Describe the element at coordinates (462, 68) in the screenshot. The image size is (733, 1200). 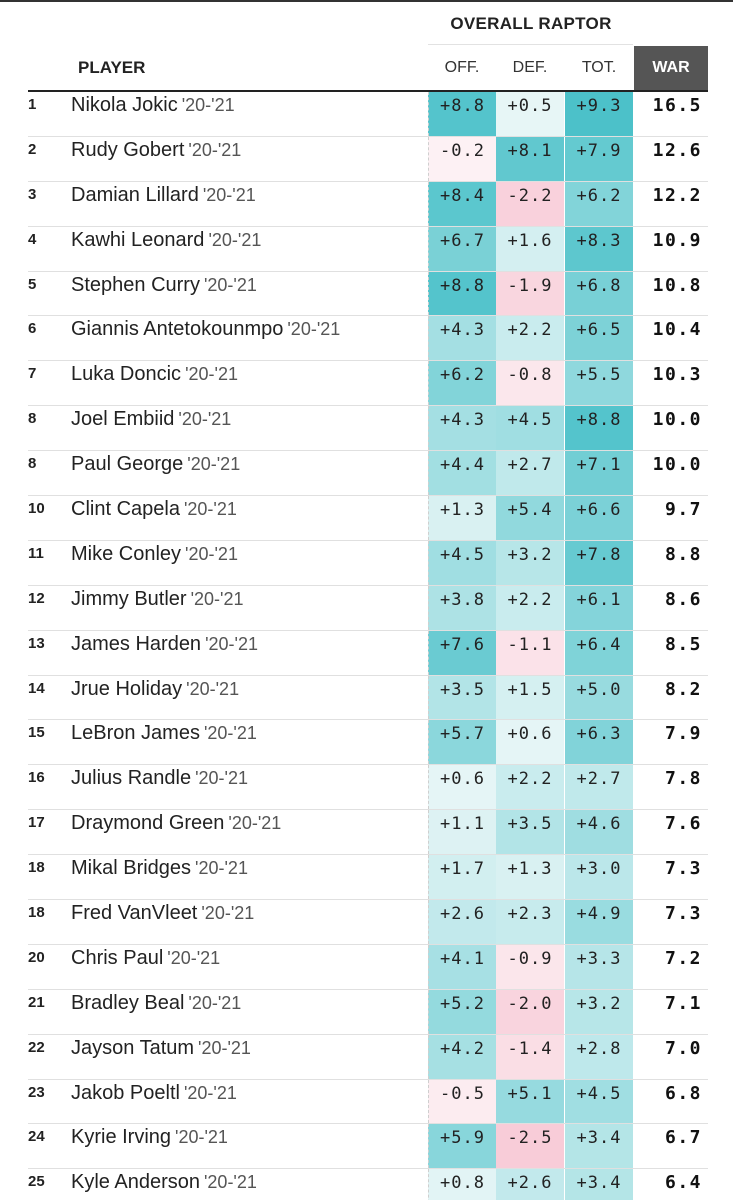
I see `off-column-header: OFF.` at that location.